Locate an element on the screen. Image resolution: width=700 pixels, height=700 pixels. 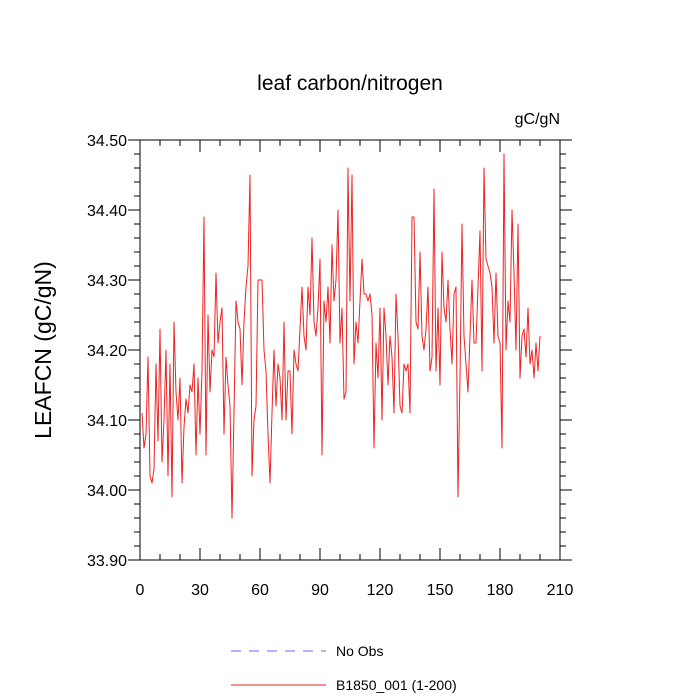
x-tick-label: 90 is located at coordinates (320, 590).